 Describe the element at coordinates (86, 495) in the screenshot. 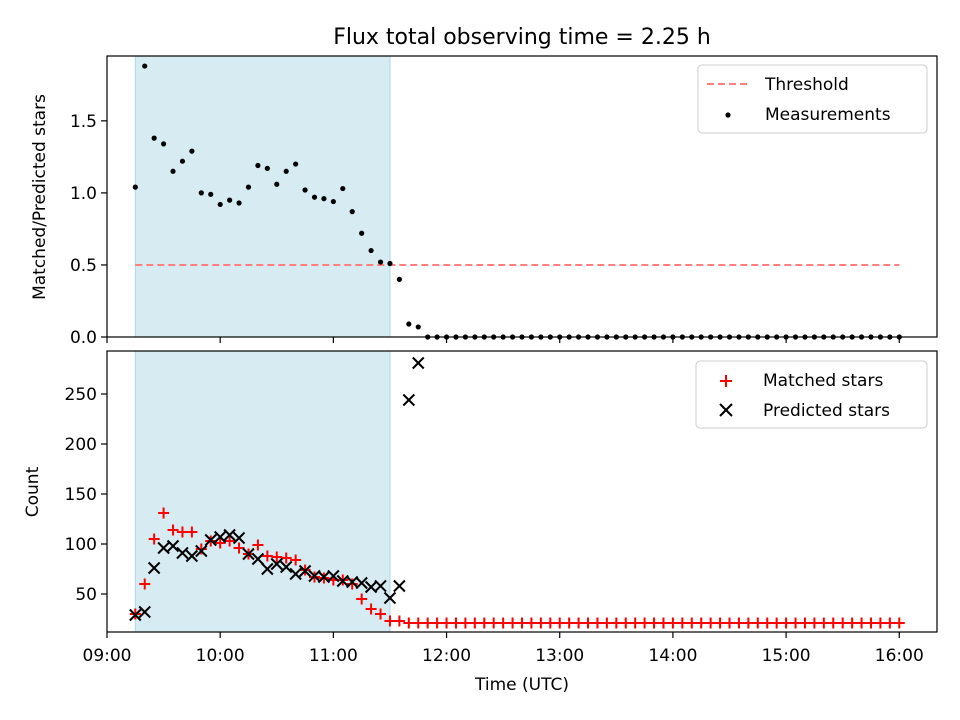

I see `bottom-y-ticks: 50 100 150 200 250` at that location.